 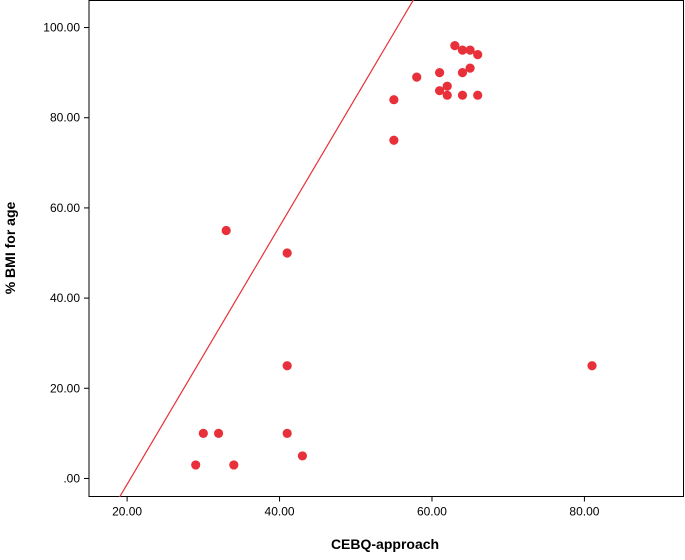 What do you see at coordinates (356, 507) in the screenshot?
I see `x-axis-ticks: 20.00 40.00 60.00 80.00` at bounding box center [356, 507].